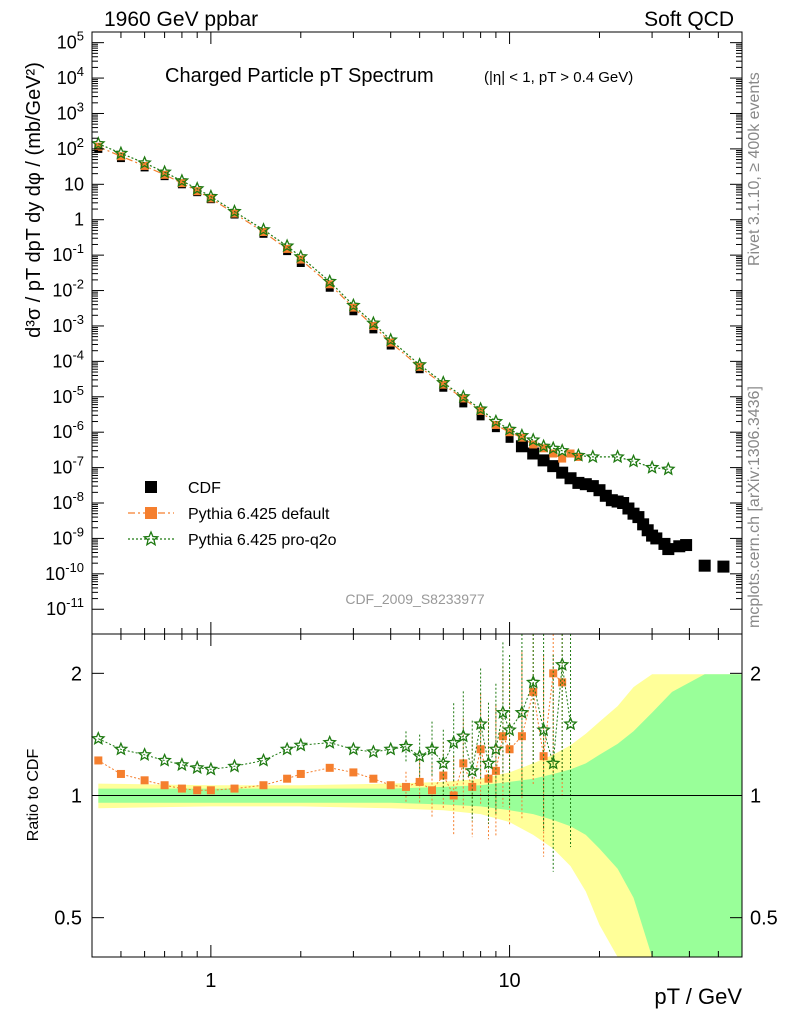 The width and height of the screenshot is (786, 1024). I want to click on legend-label: Pythia 6.425 default, so click(259, 514).